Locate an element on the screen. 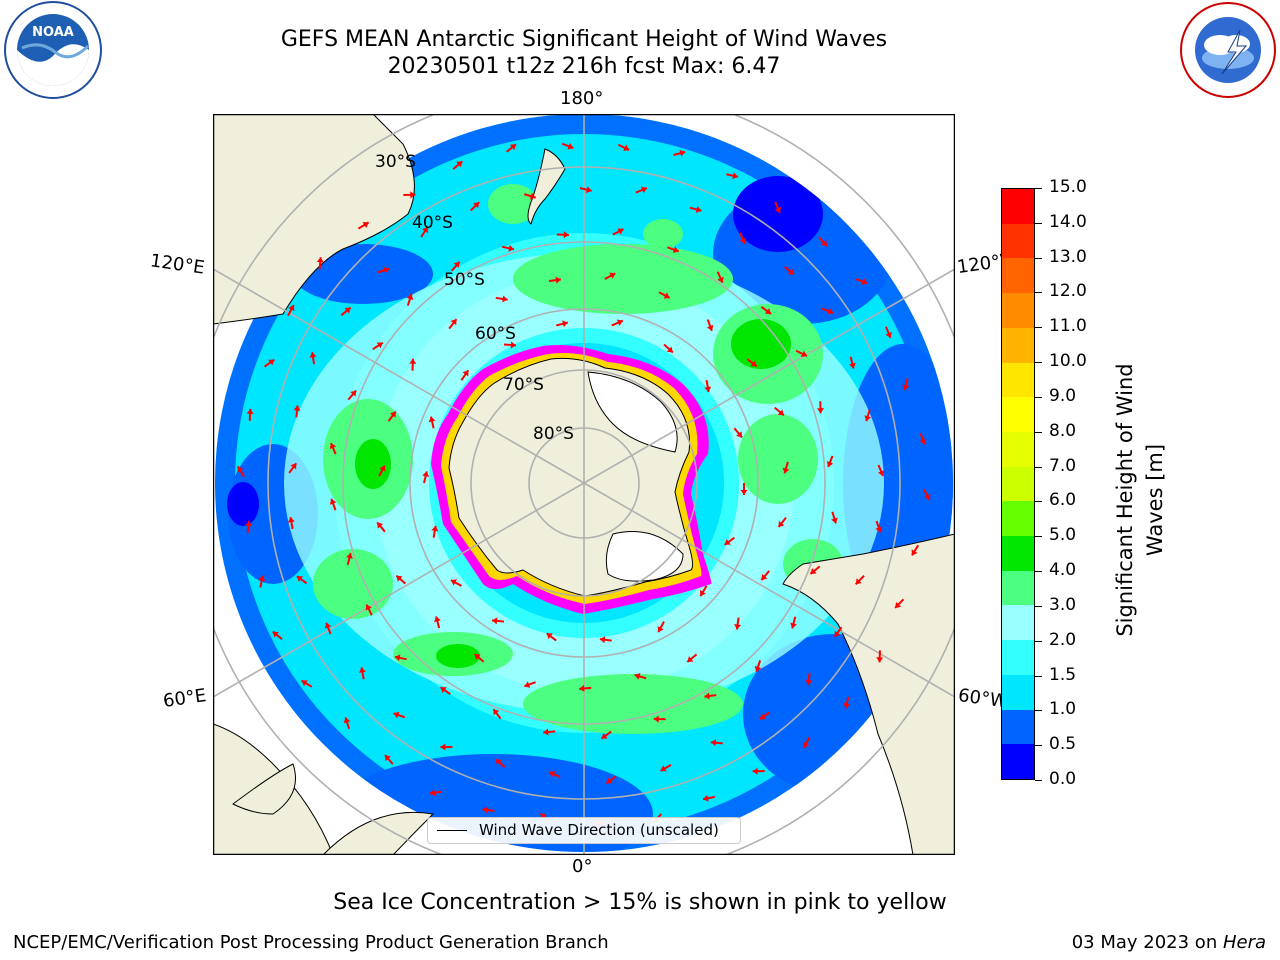 The height and width of the screenshot is (960, 1280). noaa-logo: NOAA is located at coordinates (52, 50).